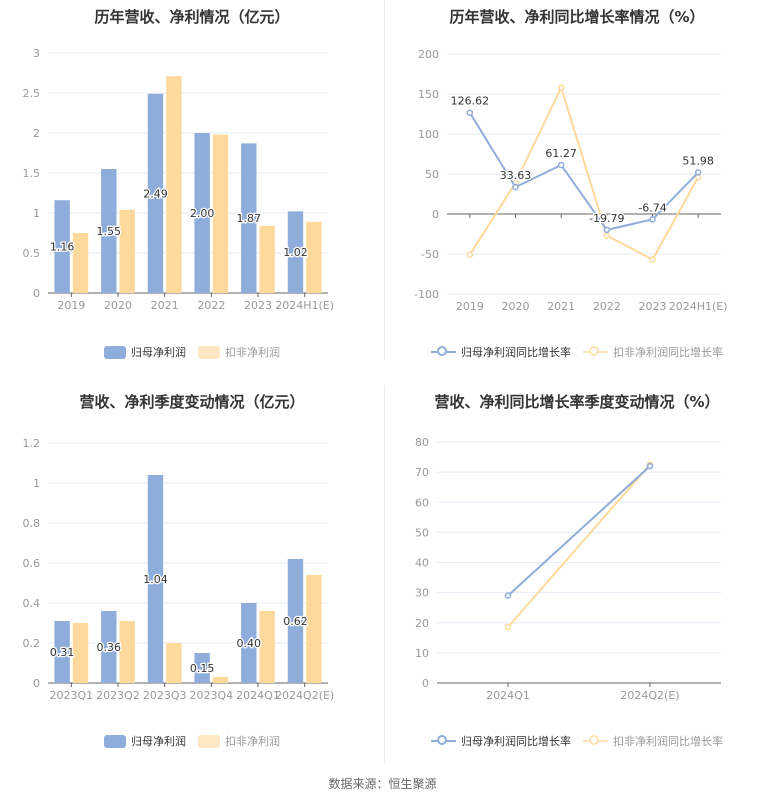  Describe the element at coordinates (36, 213) in the screenshot. I see `y-tick-label: 1` at that location.